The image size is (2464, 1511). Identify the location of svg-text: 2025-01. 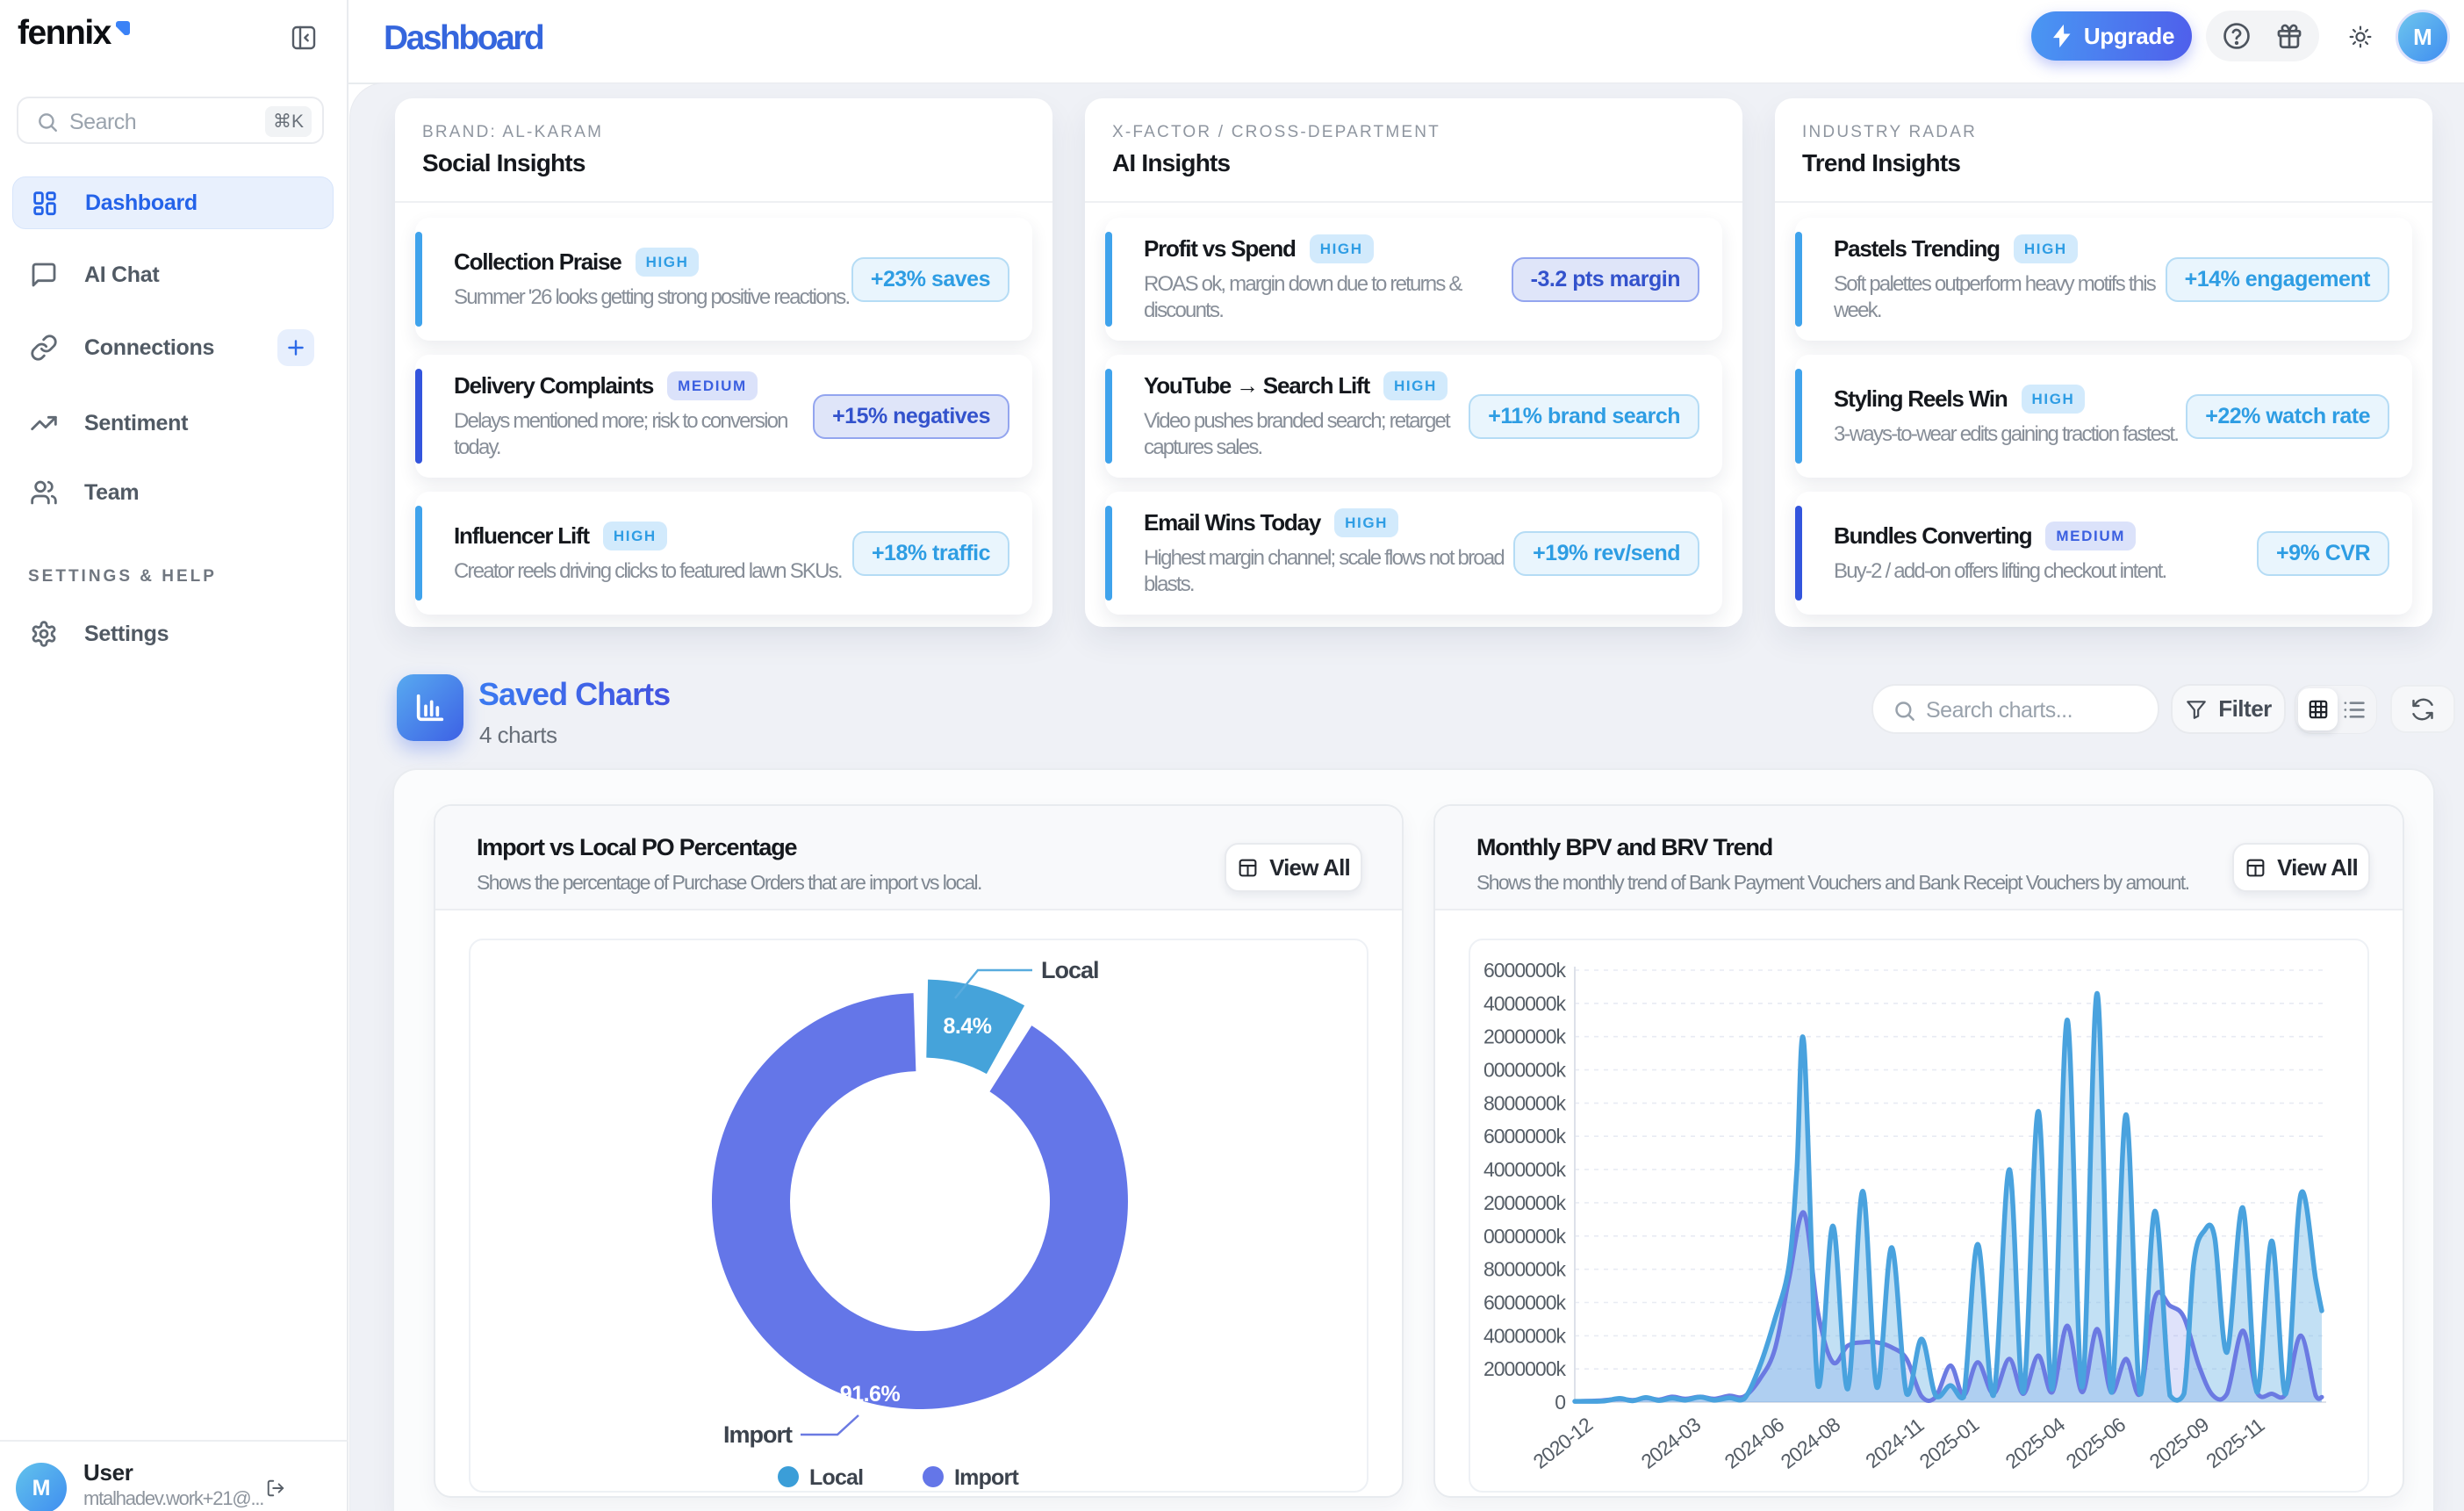
(1949, 1443).